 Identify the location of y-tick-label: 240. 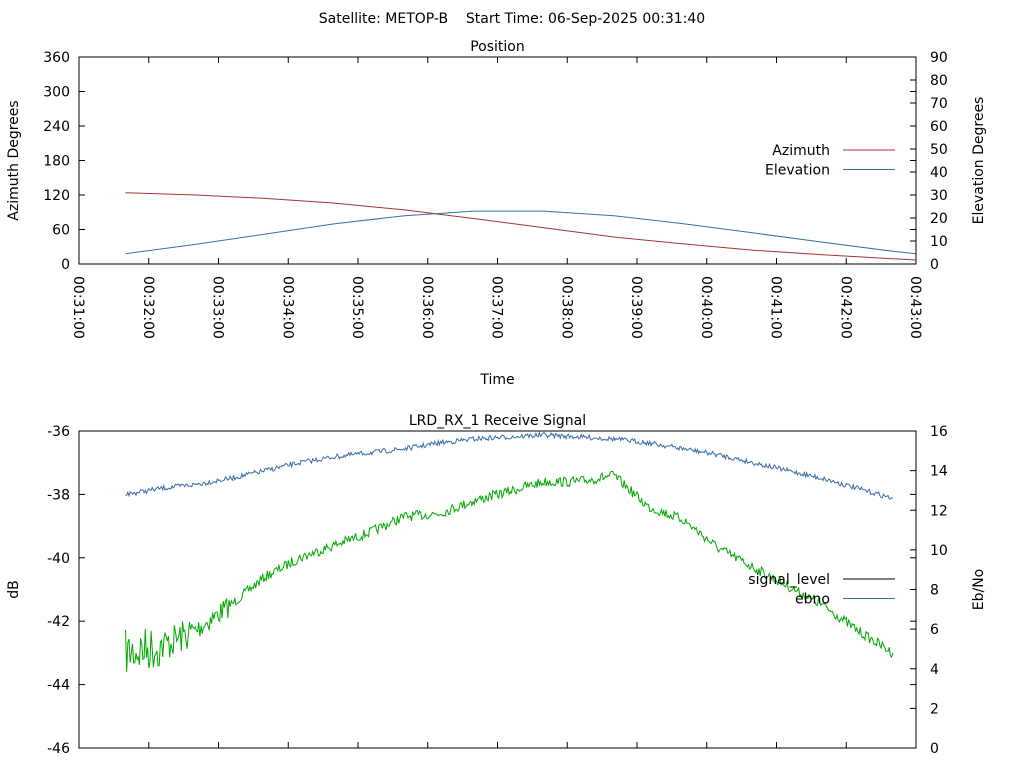
(56, 127).